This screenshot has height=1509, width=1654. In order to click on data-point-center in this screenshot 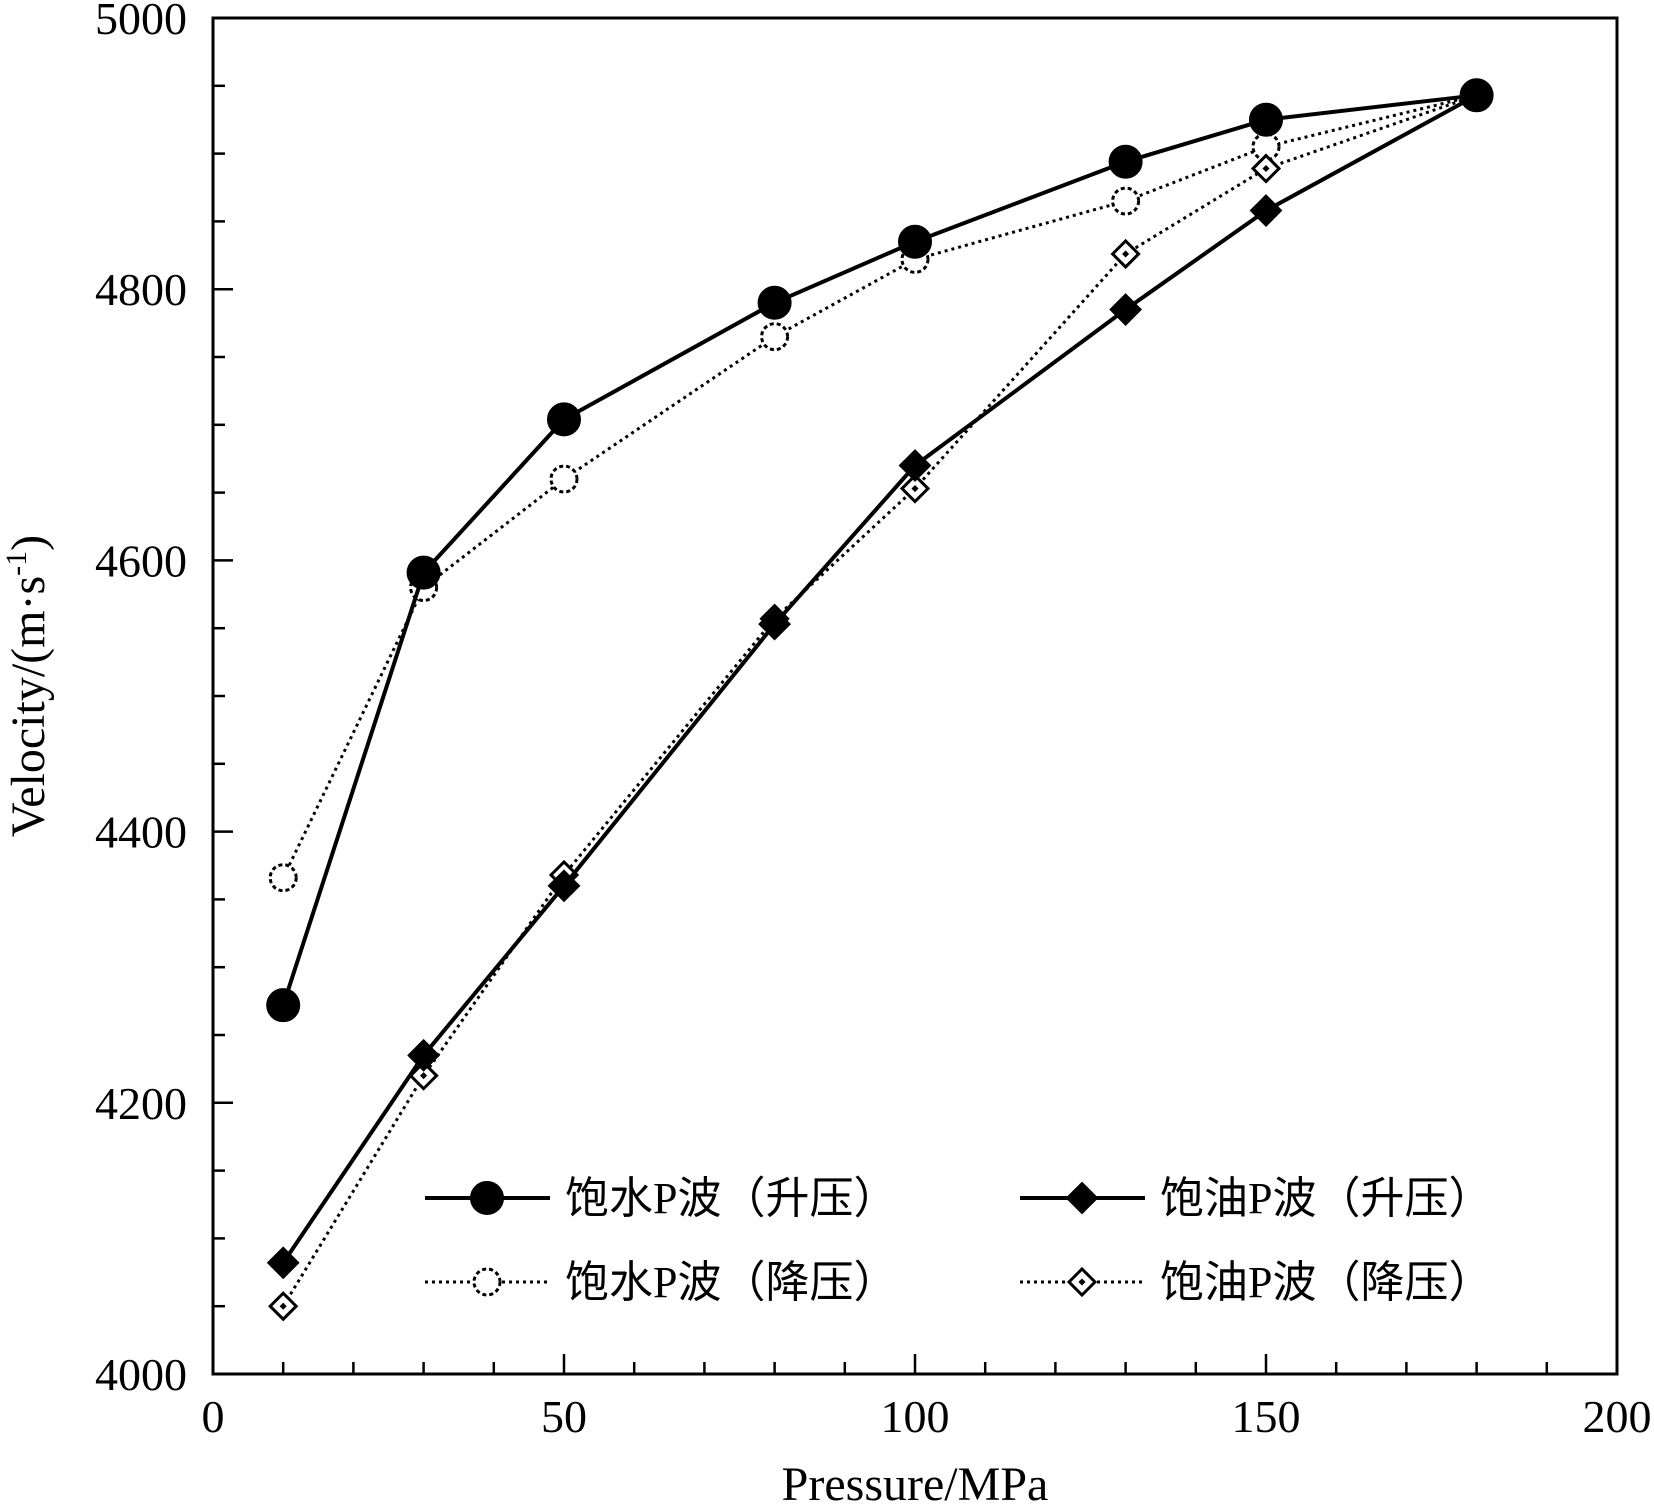, I will do `click(915, 488)`.